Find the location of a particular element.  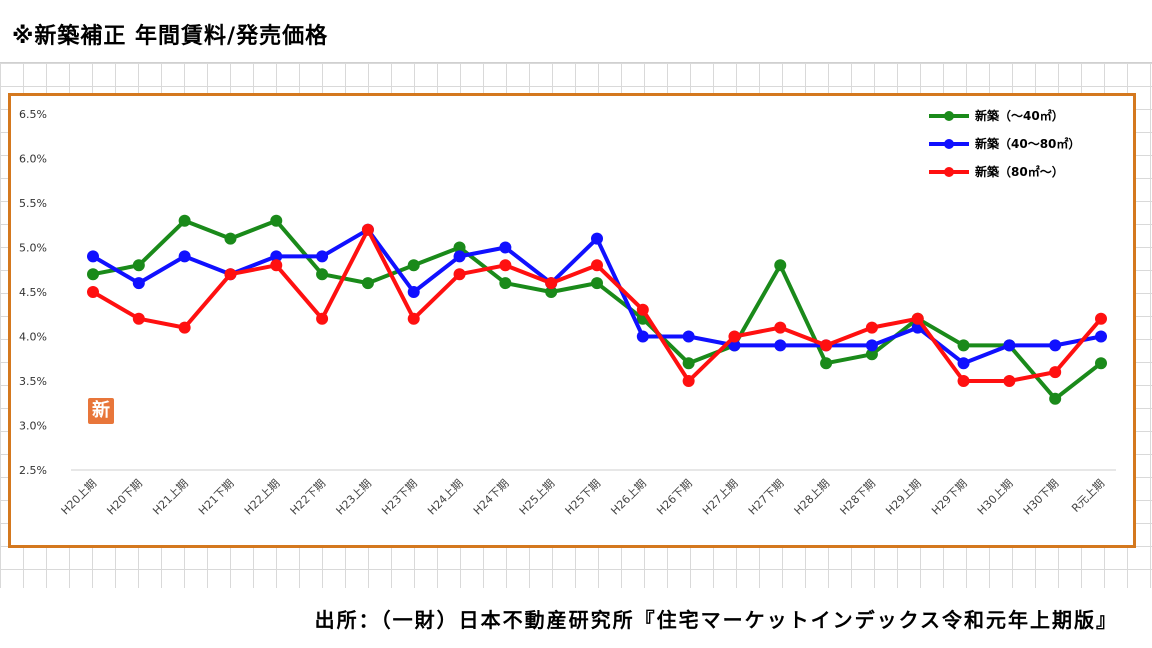

legend-entry: 新築（80㎡～） is located at coordinates (1019, 171).